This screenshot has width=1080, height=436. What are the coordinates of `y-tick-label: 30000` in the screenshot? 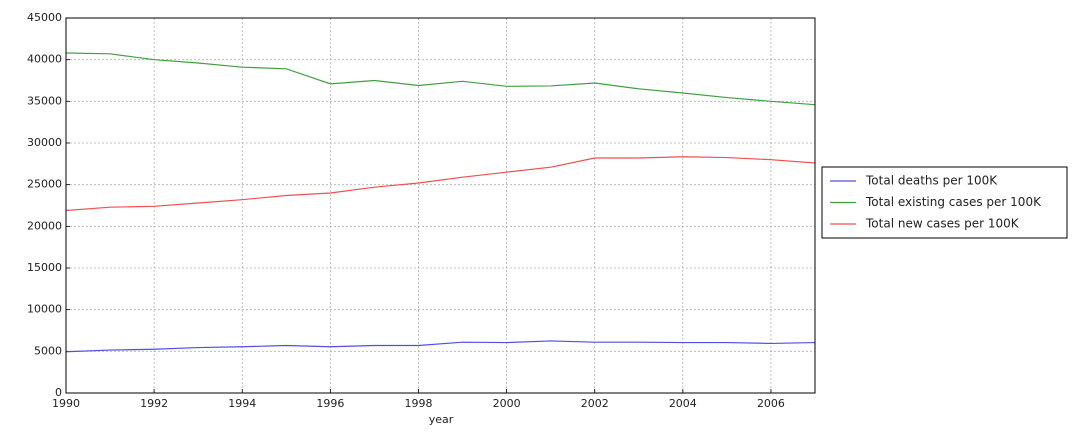 It's located at (44, 142).